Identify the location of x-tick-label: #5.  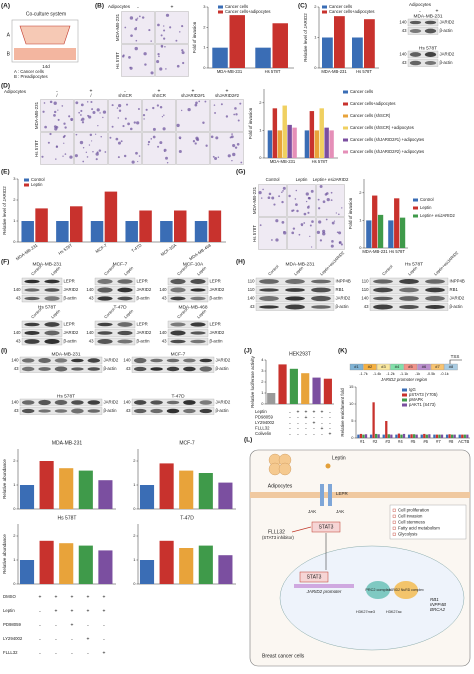
(413, 441).